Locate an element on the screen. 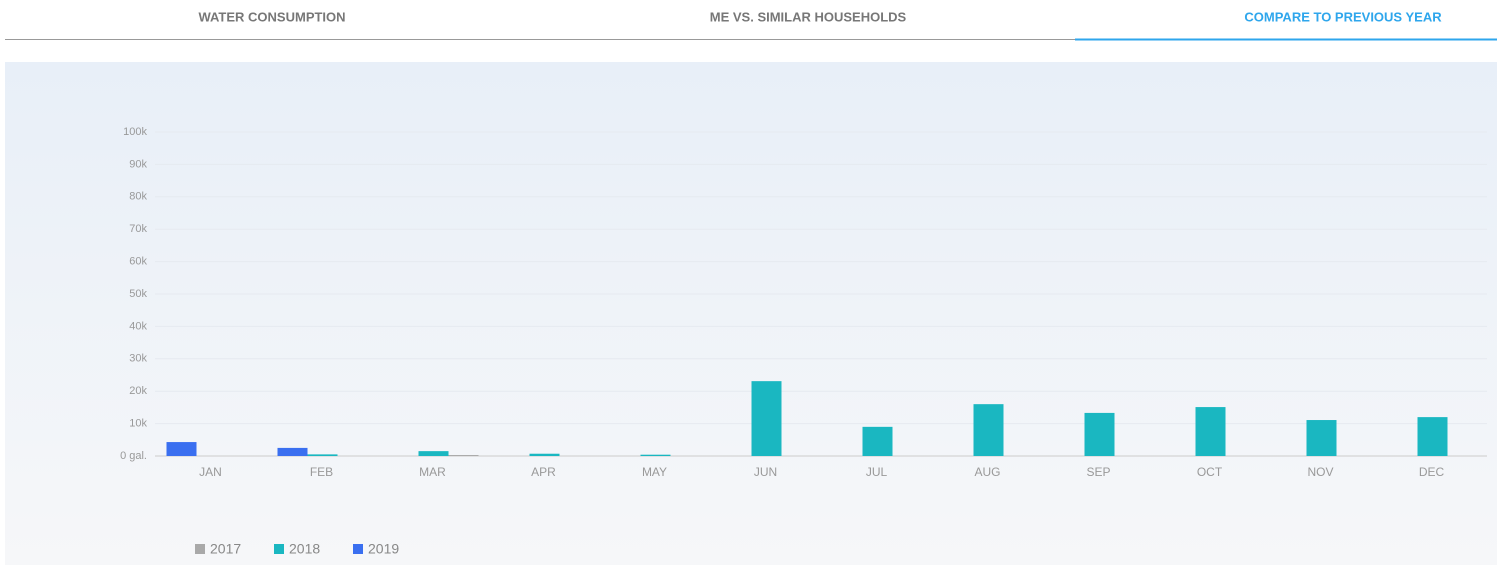 The image size is (1502, 565). x-tick-label: SEP is located at coordinates (1098, 472).